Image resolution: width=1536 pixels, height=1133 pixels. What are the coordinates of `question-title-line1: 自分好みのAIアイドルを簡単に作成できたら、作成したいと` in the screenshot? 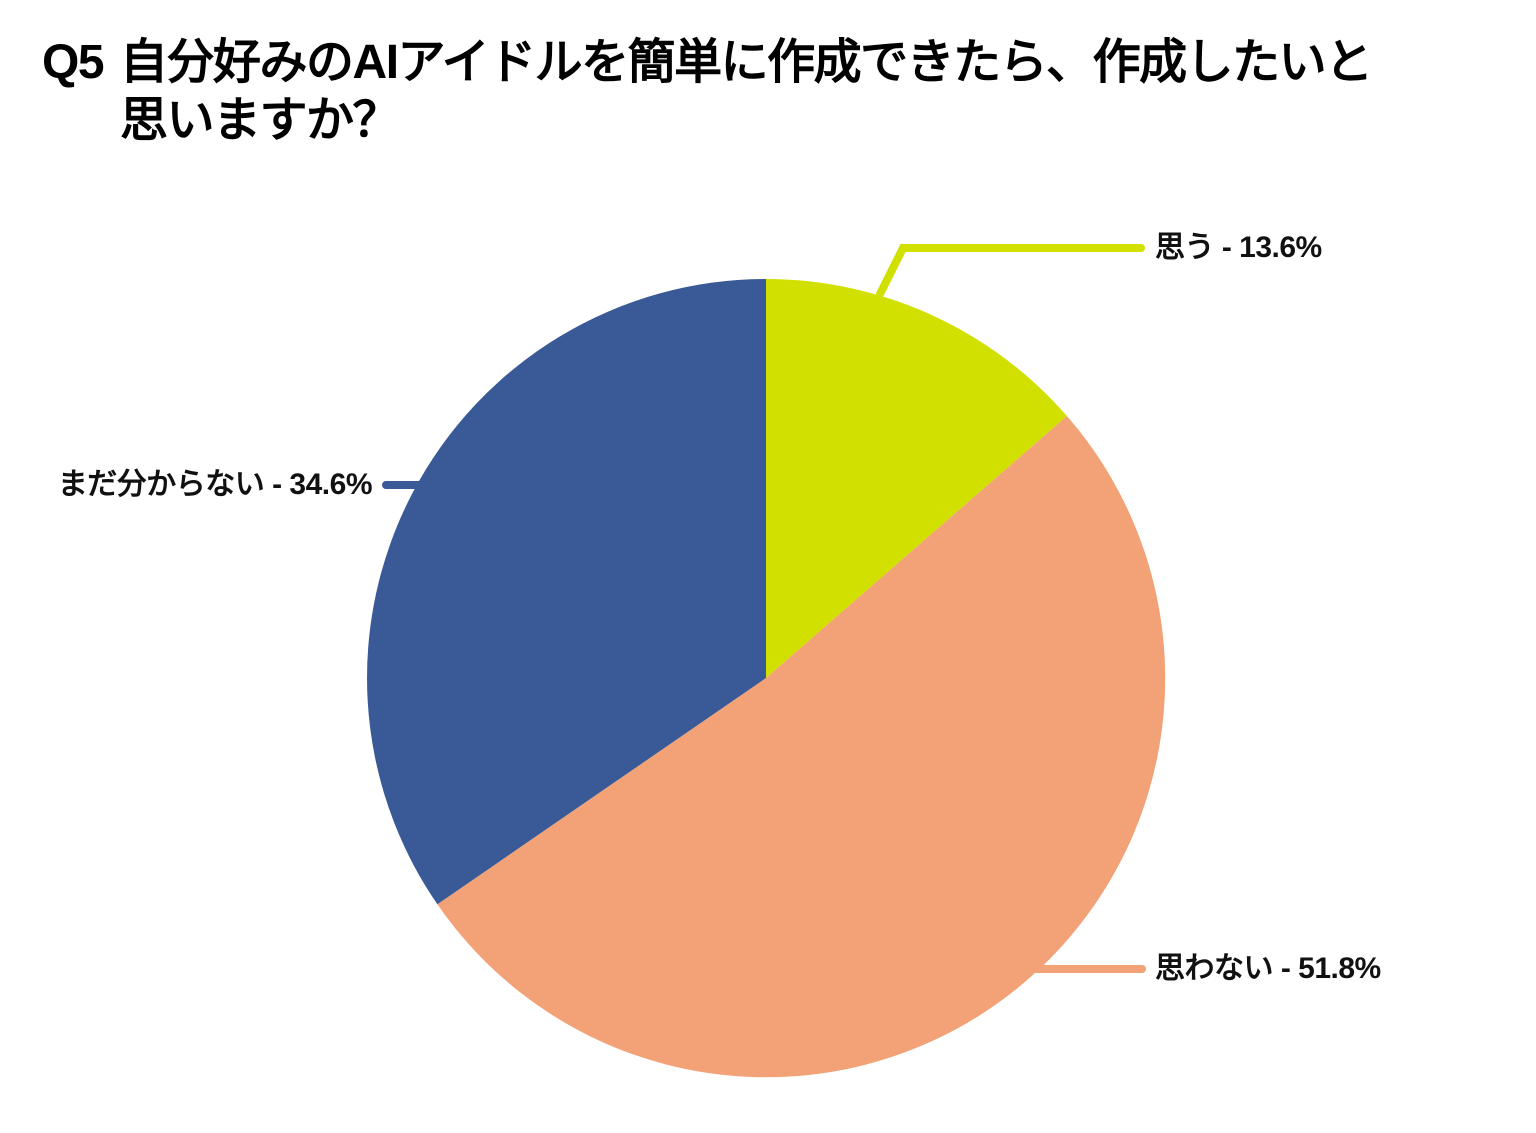 It's located at (746, 62).